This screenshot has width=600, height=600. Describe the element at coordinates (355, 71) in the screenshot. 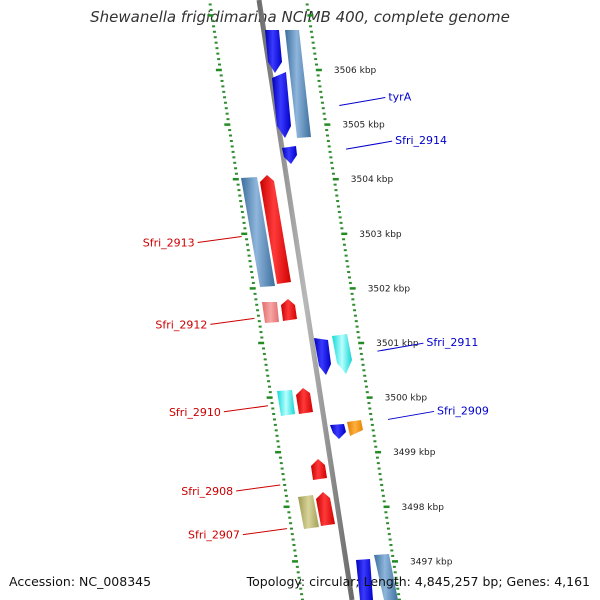

I see `scale-tick-label: 3506 kbp` at that location.